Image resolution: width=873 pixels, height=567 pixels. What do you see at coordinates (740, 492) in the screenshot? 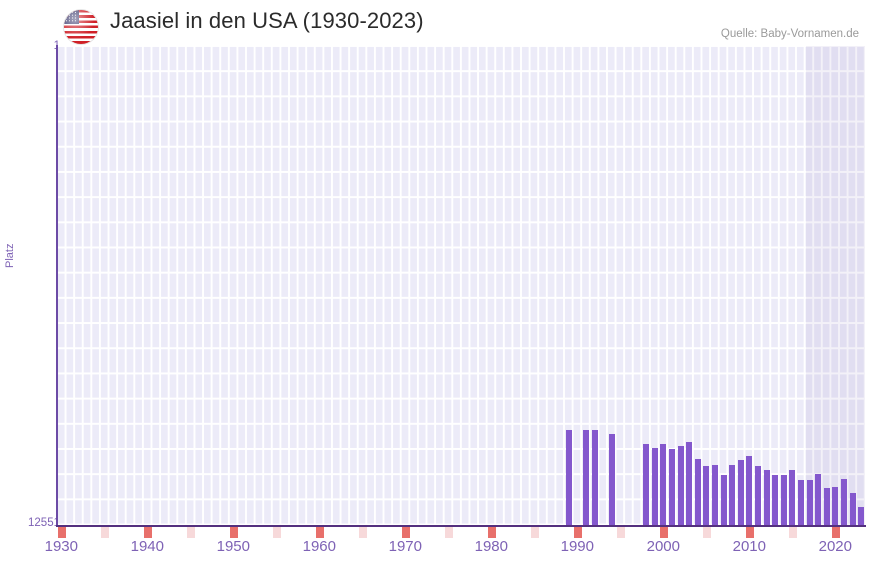
I see `bar-2009` at bounding box center [740, 492].